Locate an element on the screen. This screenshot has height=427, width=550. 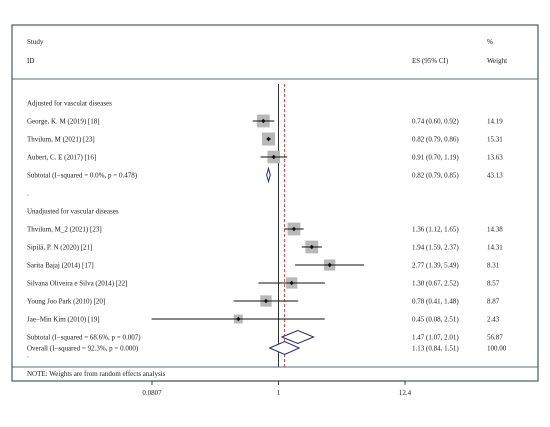
subtotal-label: Subtotal (I−squared = 68.6%, p = 0.007) is located at coordinates (84, 338).